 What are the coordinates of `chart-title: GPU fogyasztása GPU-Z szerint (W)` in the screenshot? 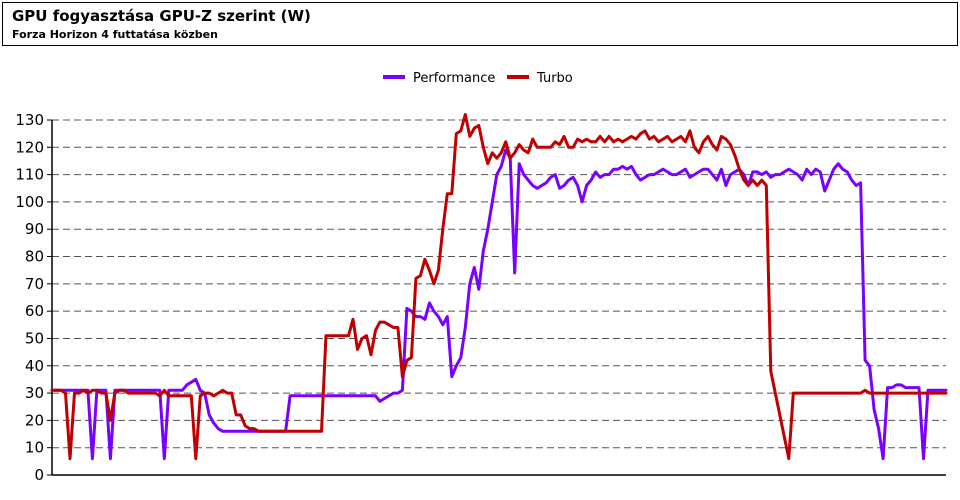 It's located at (161, 16).